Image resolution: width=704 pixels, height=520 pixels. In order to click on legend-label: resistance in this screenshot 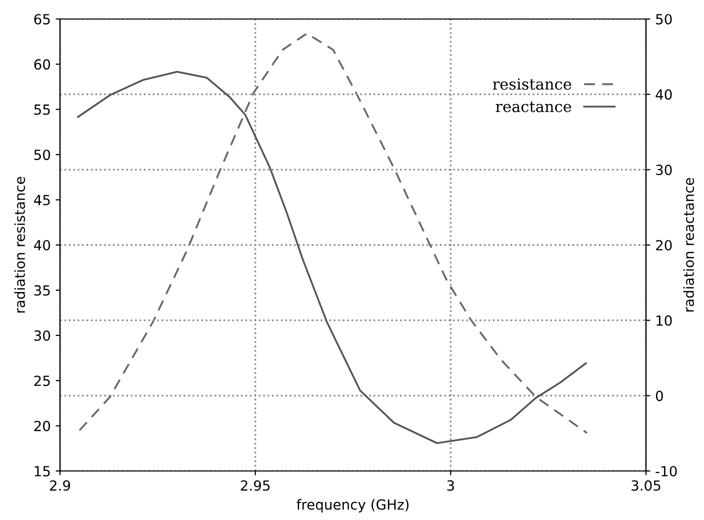, I will do `click(532, 84)`.